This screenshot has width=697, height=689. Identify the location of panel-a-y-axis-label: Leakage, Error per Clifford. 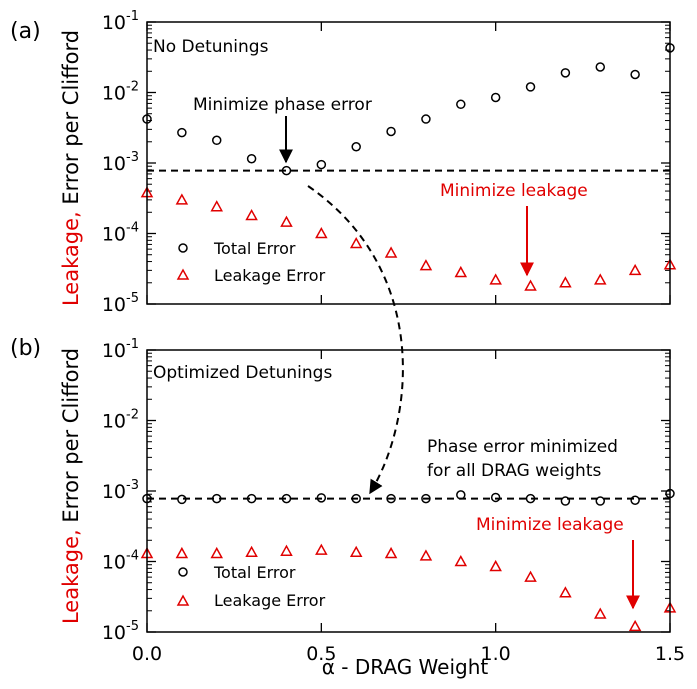
(71, 168).